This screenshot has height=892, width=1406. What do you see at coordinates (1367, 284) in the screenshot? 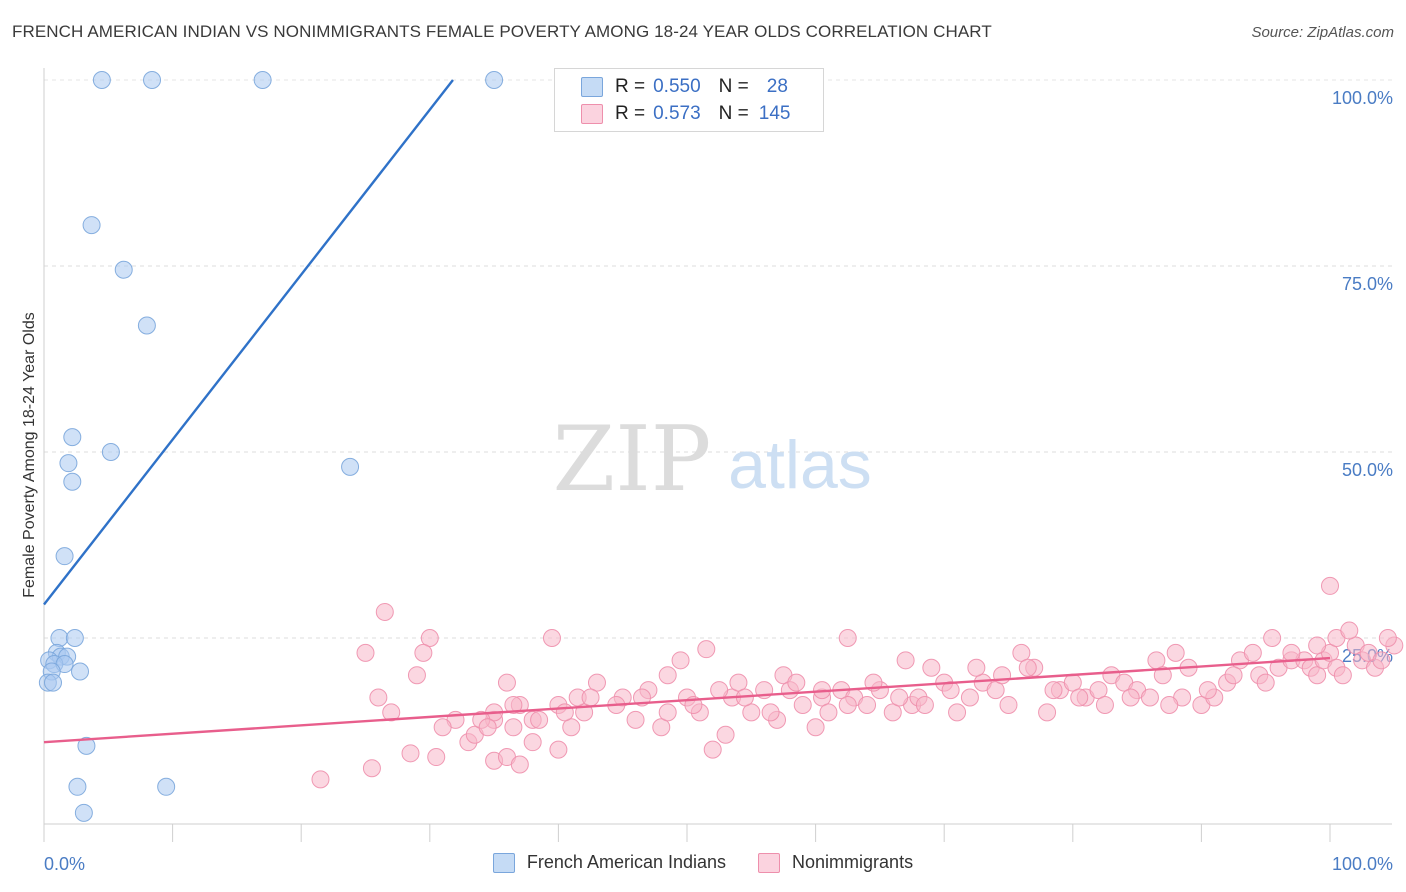
I see `y-tick-label: 75.0%` at bounding box center [1367, 284].